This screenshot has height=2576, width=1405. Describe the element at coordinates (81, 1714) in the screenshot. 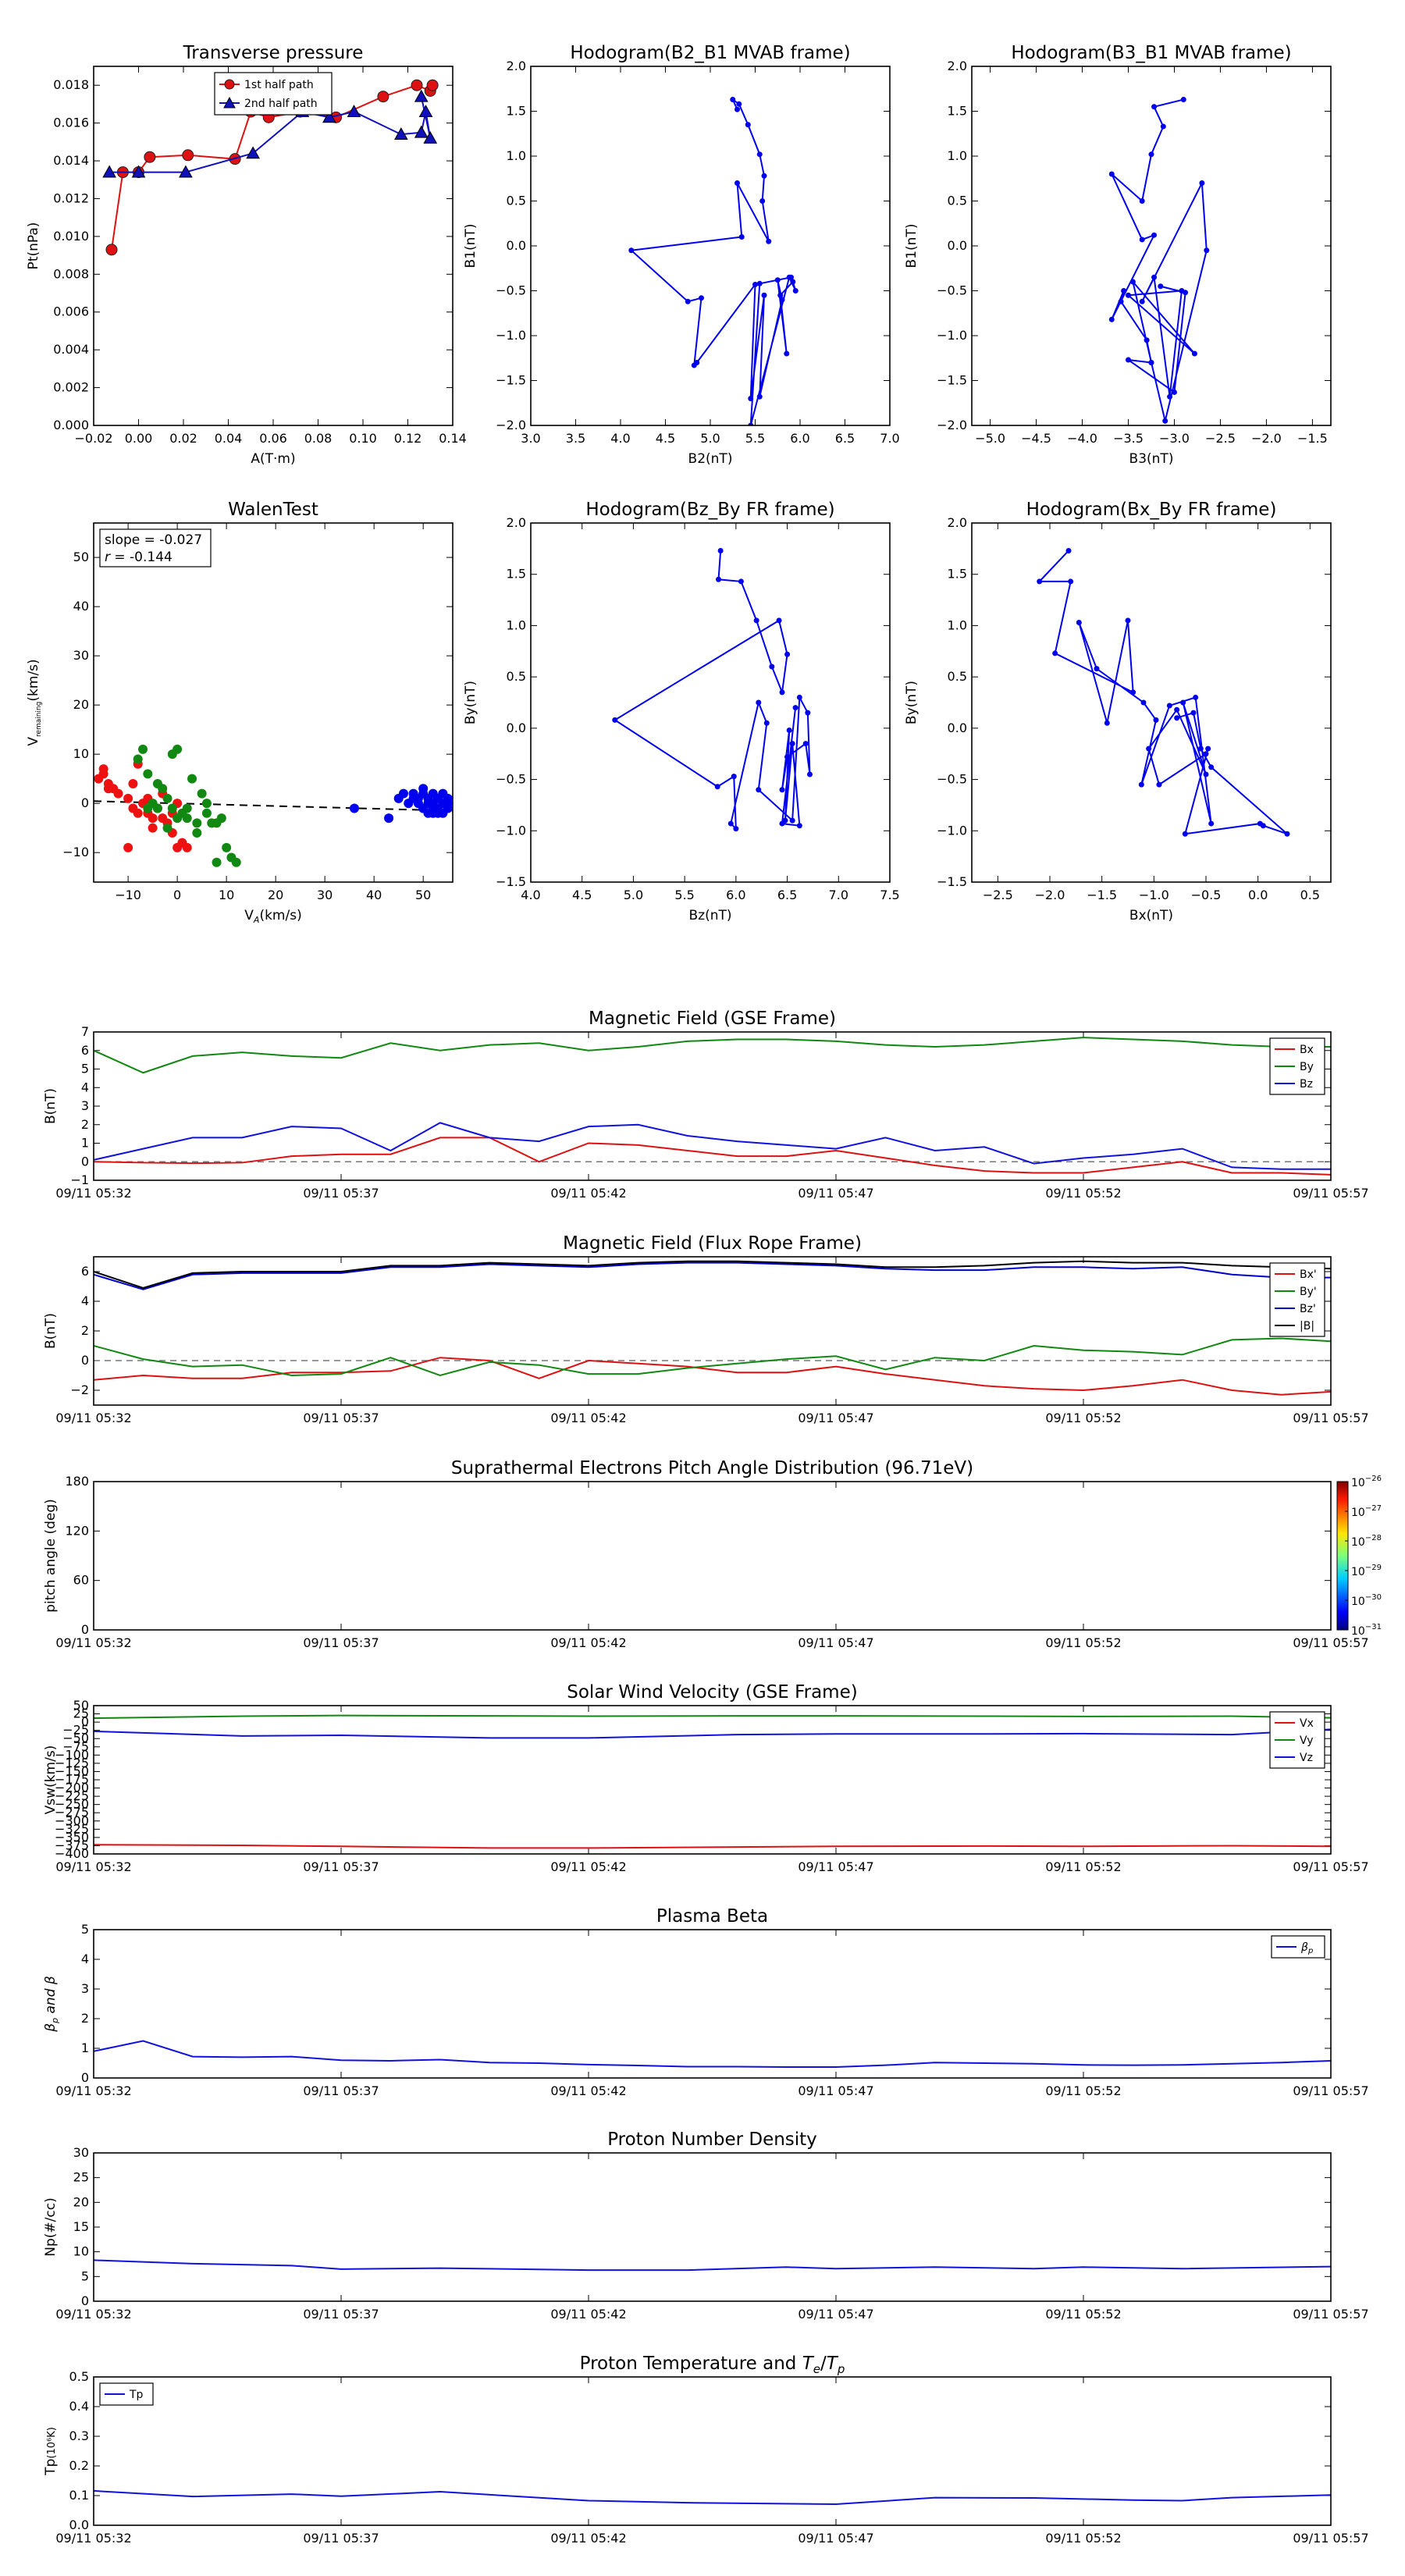

I see `solar-wind-velocity-ytick-label: 25` at that location.